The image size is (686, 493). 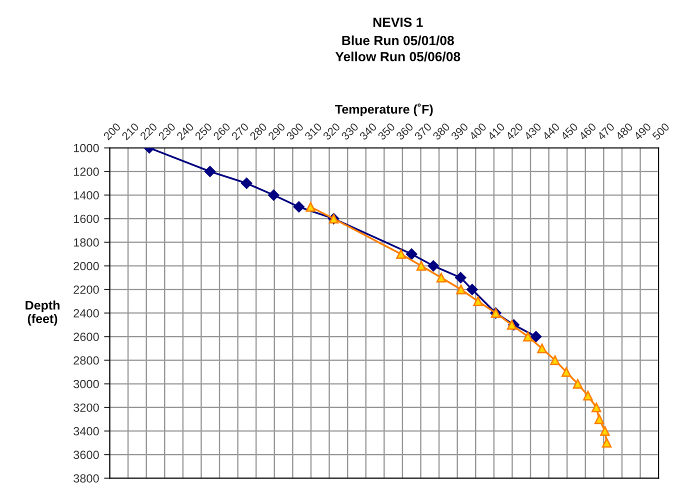 What do you see at coordinates (587, 131) in the screenshot?
I see `x-tick-label: 460` at bounding box center [587, 131].